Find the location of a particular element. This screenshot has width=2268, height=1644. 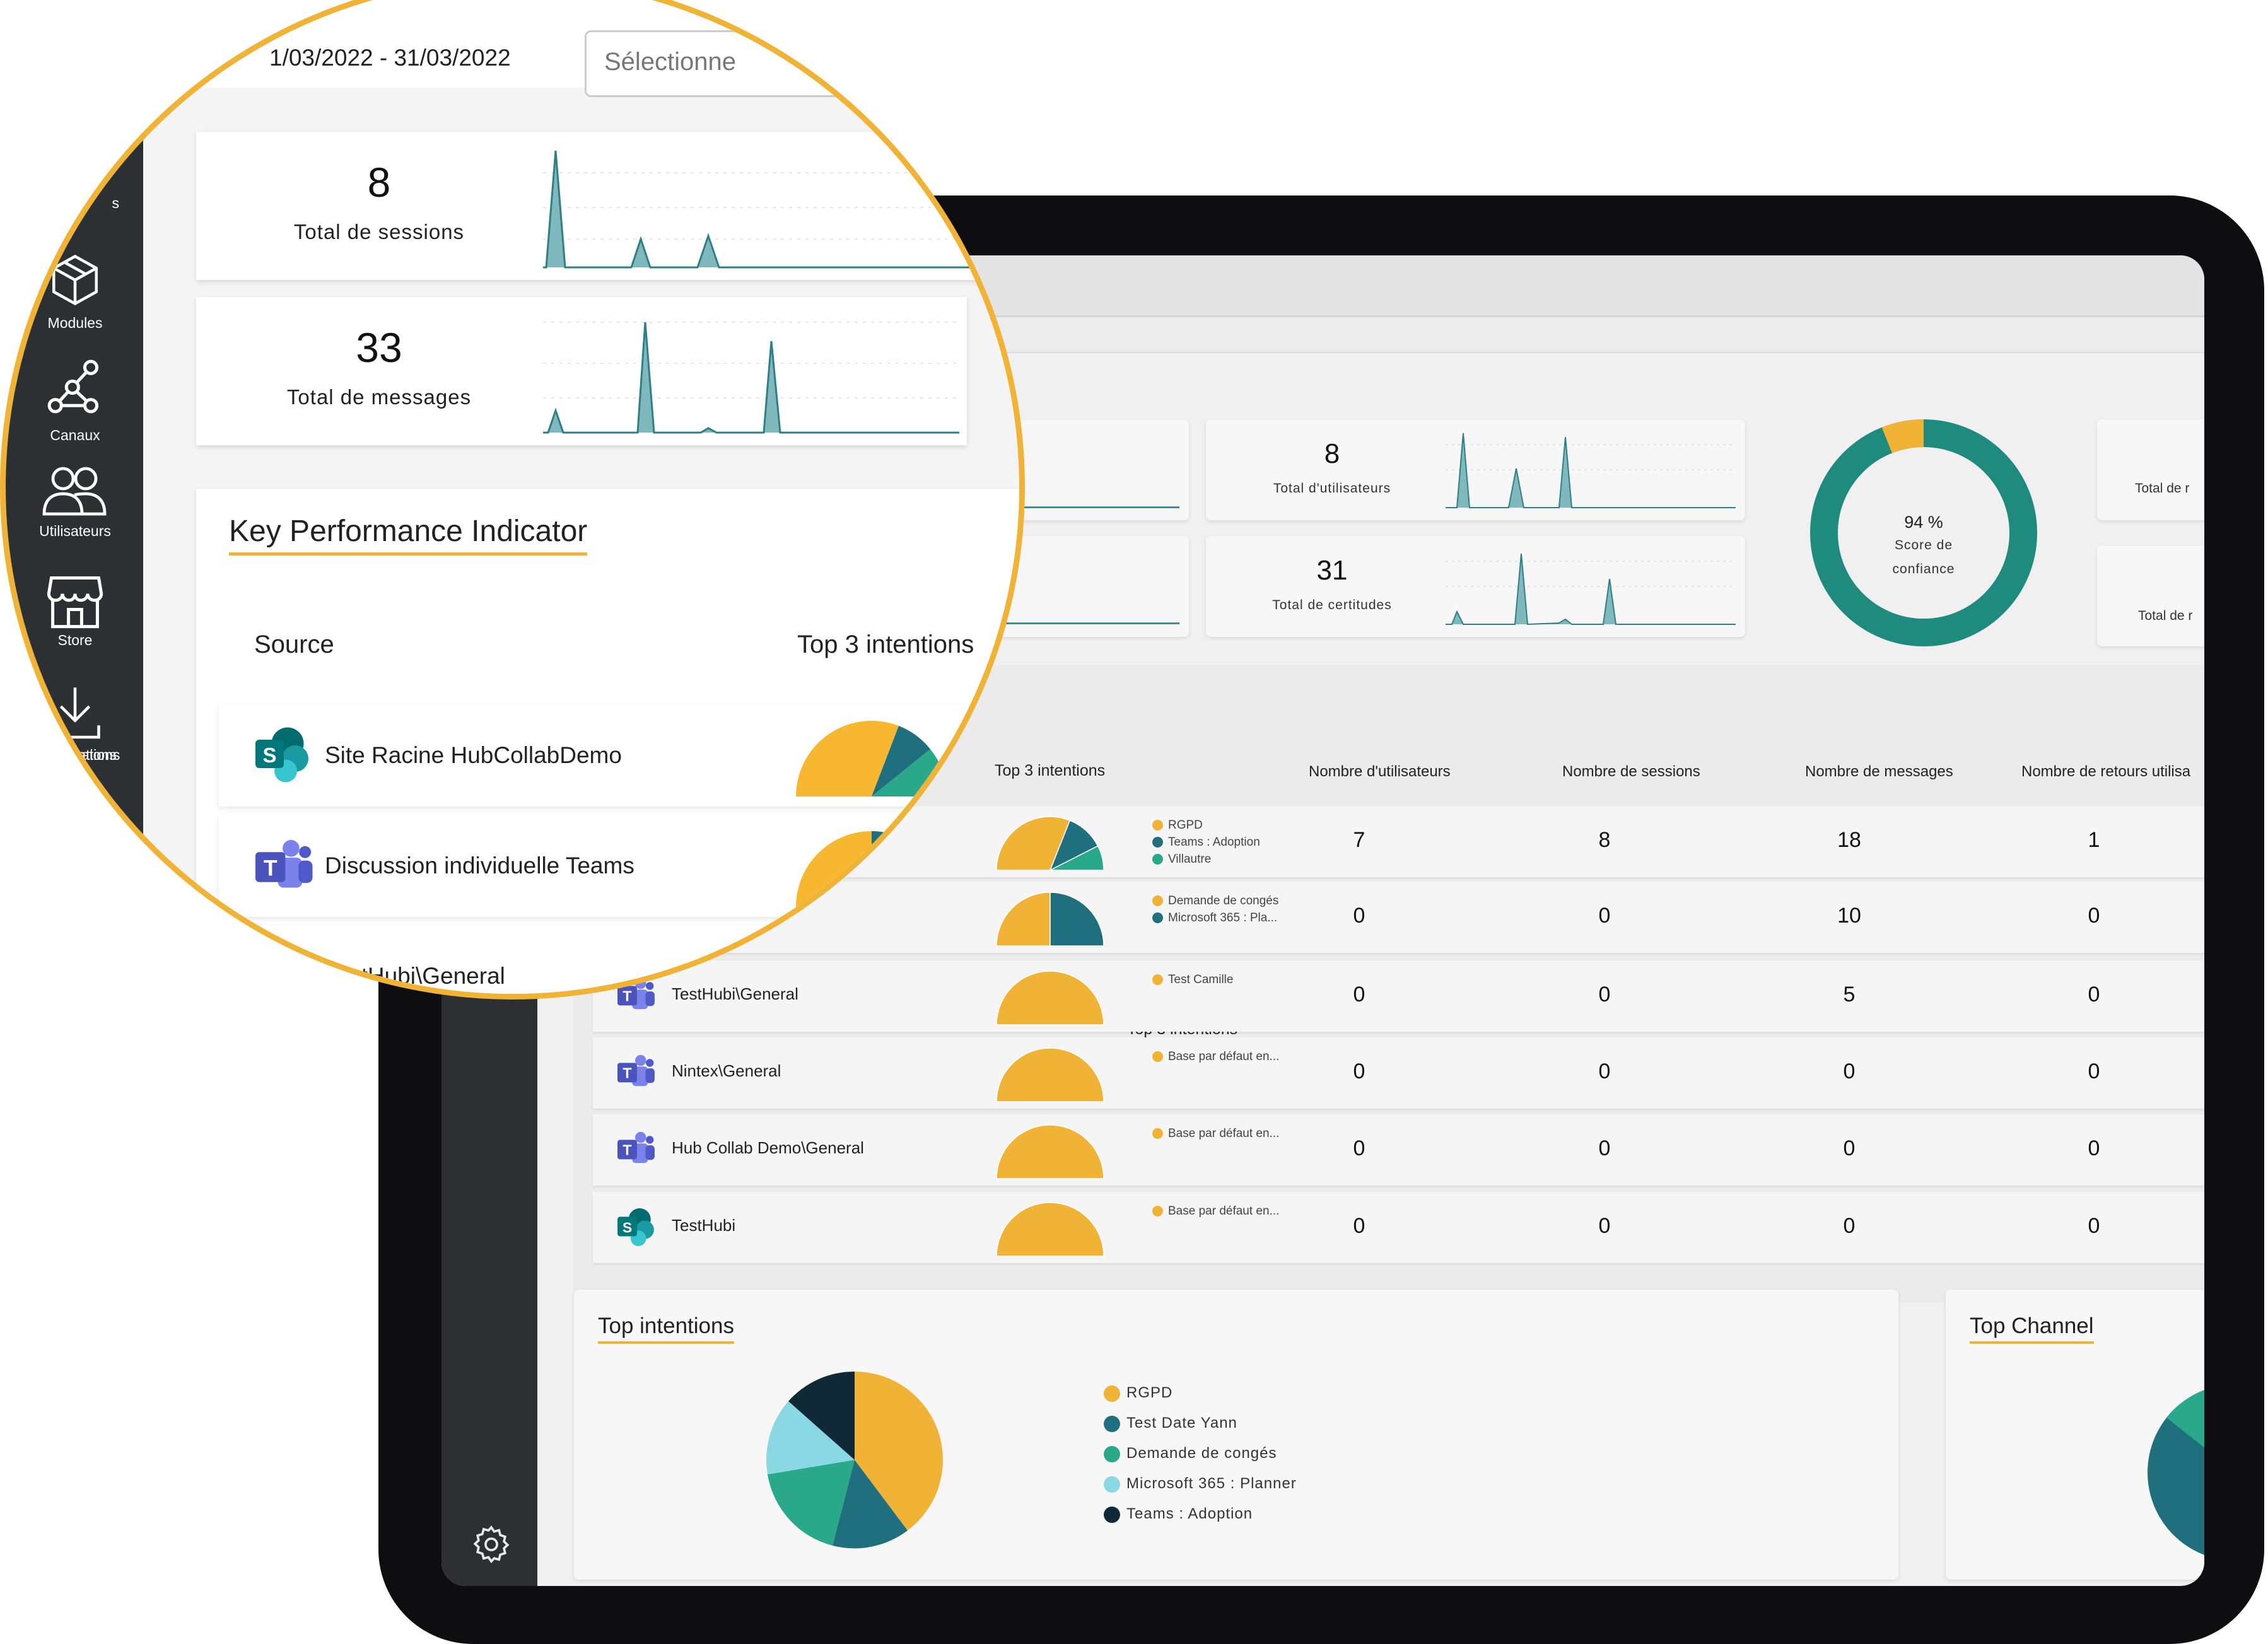

confidence-label-2: confiance is located at coordinates (1923, 569).